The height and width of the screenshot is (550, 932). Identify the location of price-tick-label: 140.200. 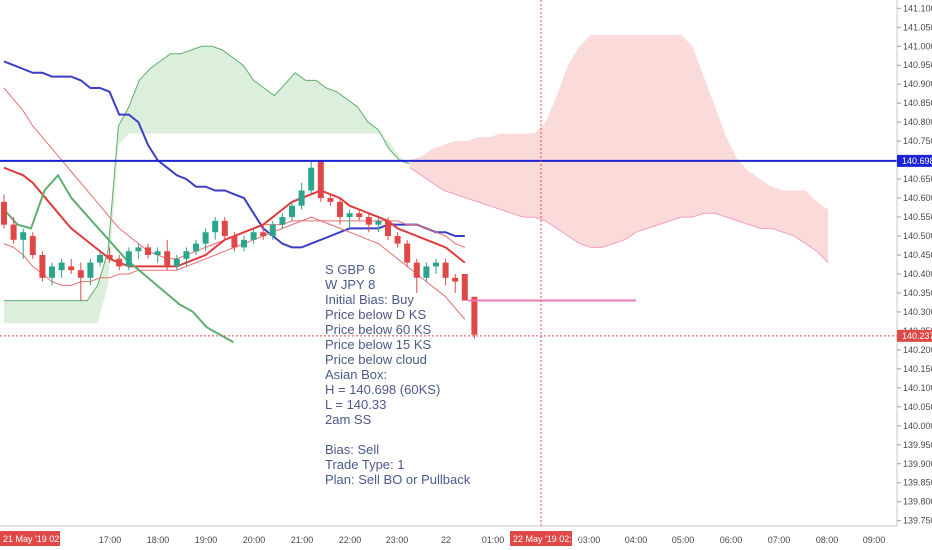
(917, 350).